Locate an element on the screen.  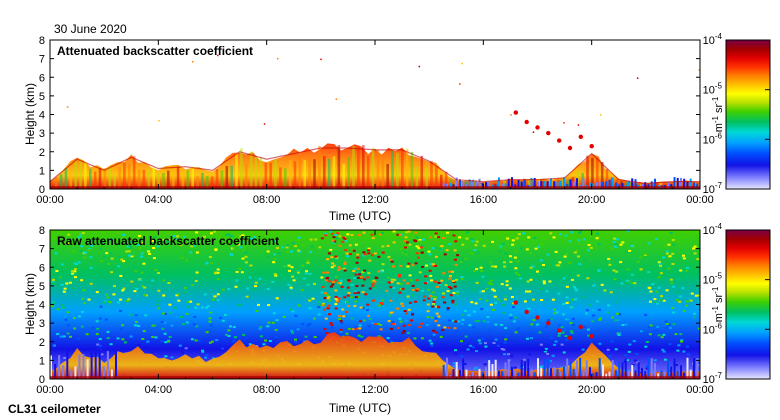
y-tick-label: 4 is located at coordinates (42, 306).